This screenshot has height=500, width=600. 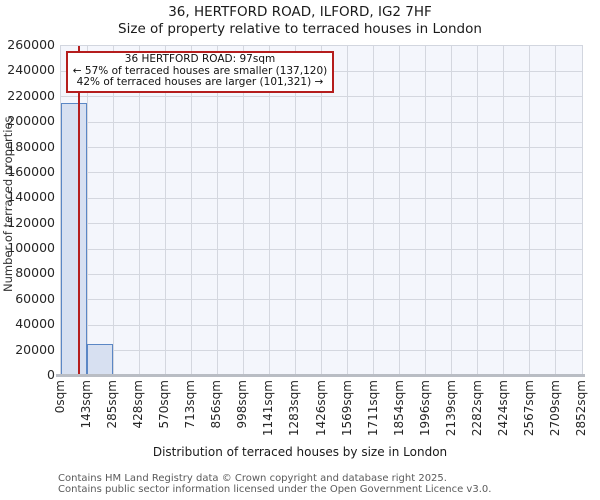 I want to click on y-tick-label: 80000, so click(x=35, y=273).